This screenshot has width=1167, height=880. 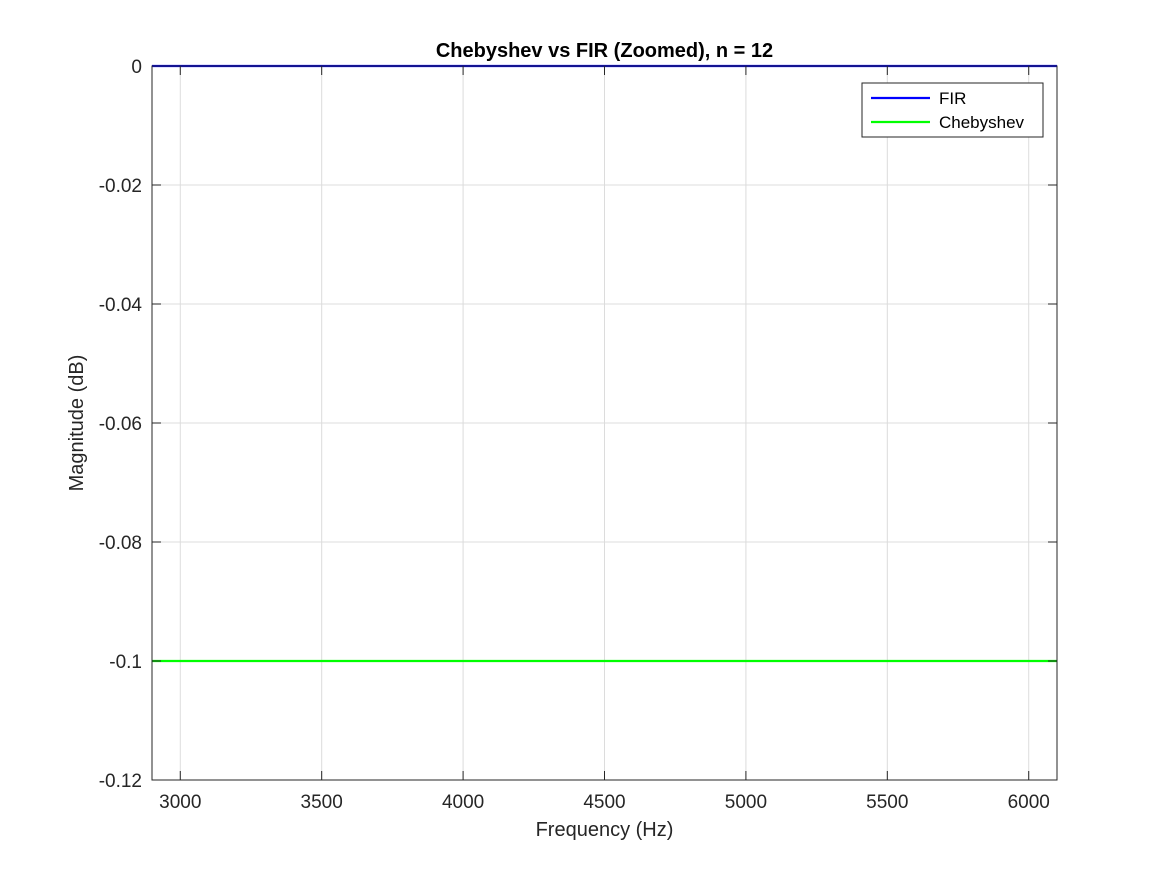 I want to click on y-tick-label: -0.12, so click(x=120, y=781).